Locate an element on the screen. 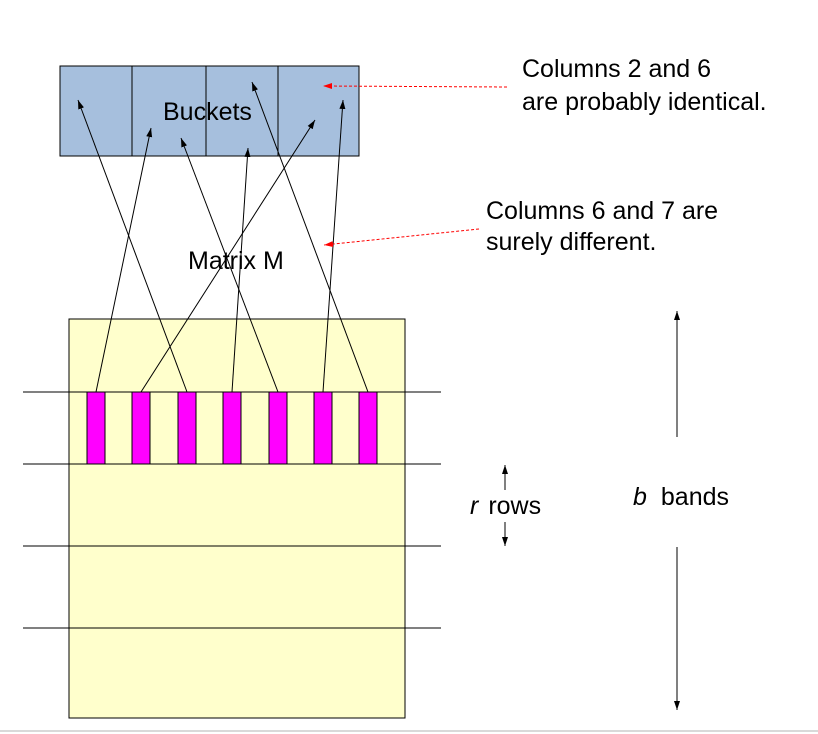  bands-word: bands is located at coordinates (695, 497).